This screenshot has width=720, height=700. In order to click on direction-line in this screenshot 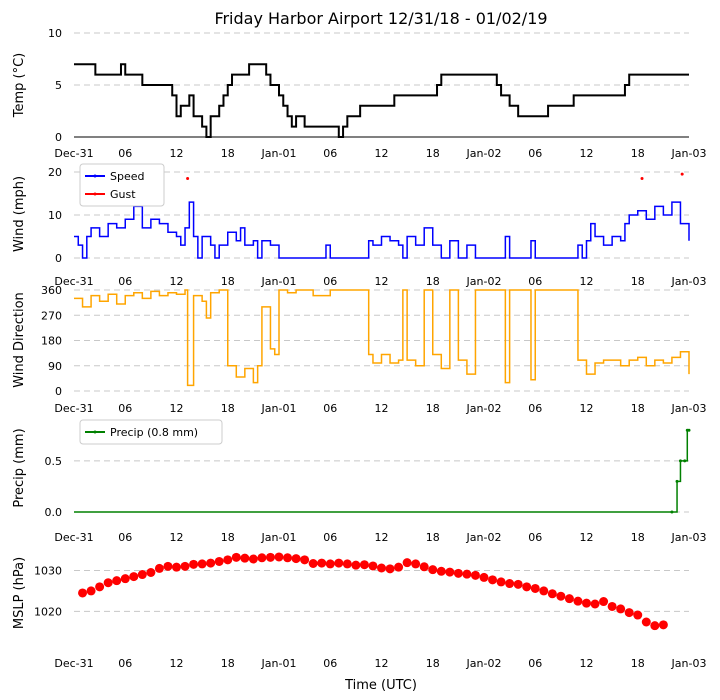, I will do `click(382, 338)`.